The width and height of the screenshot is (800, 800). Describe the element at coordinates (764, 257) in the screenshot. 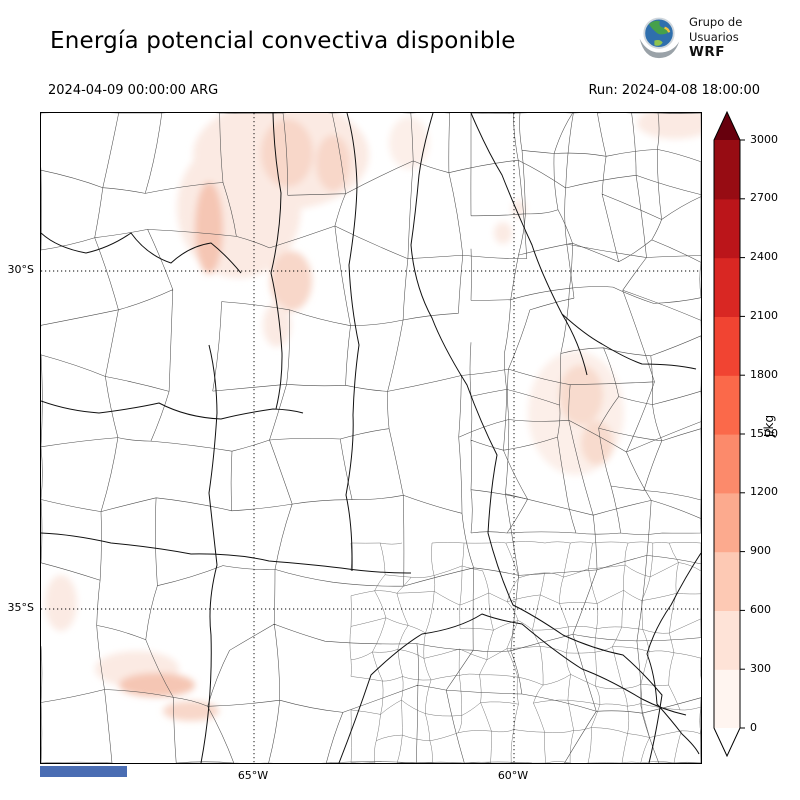

I see `colorbar-tick-label: 2400` at that location.